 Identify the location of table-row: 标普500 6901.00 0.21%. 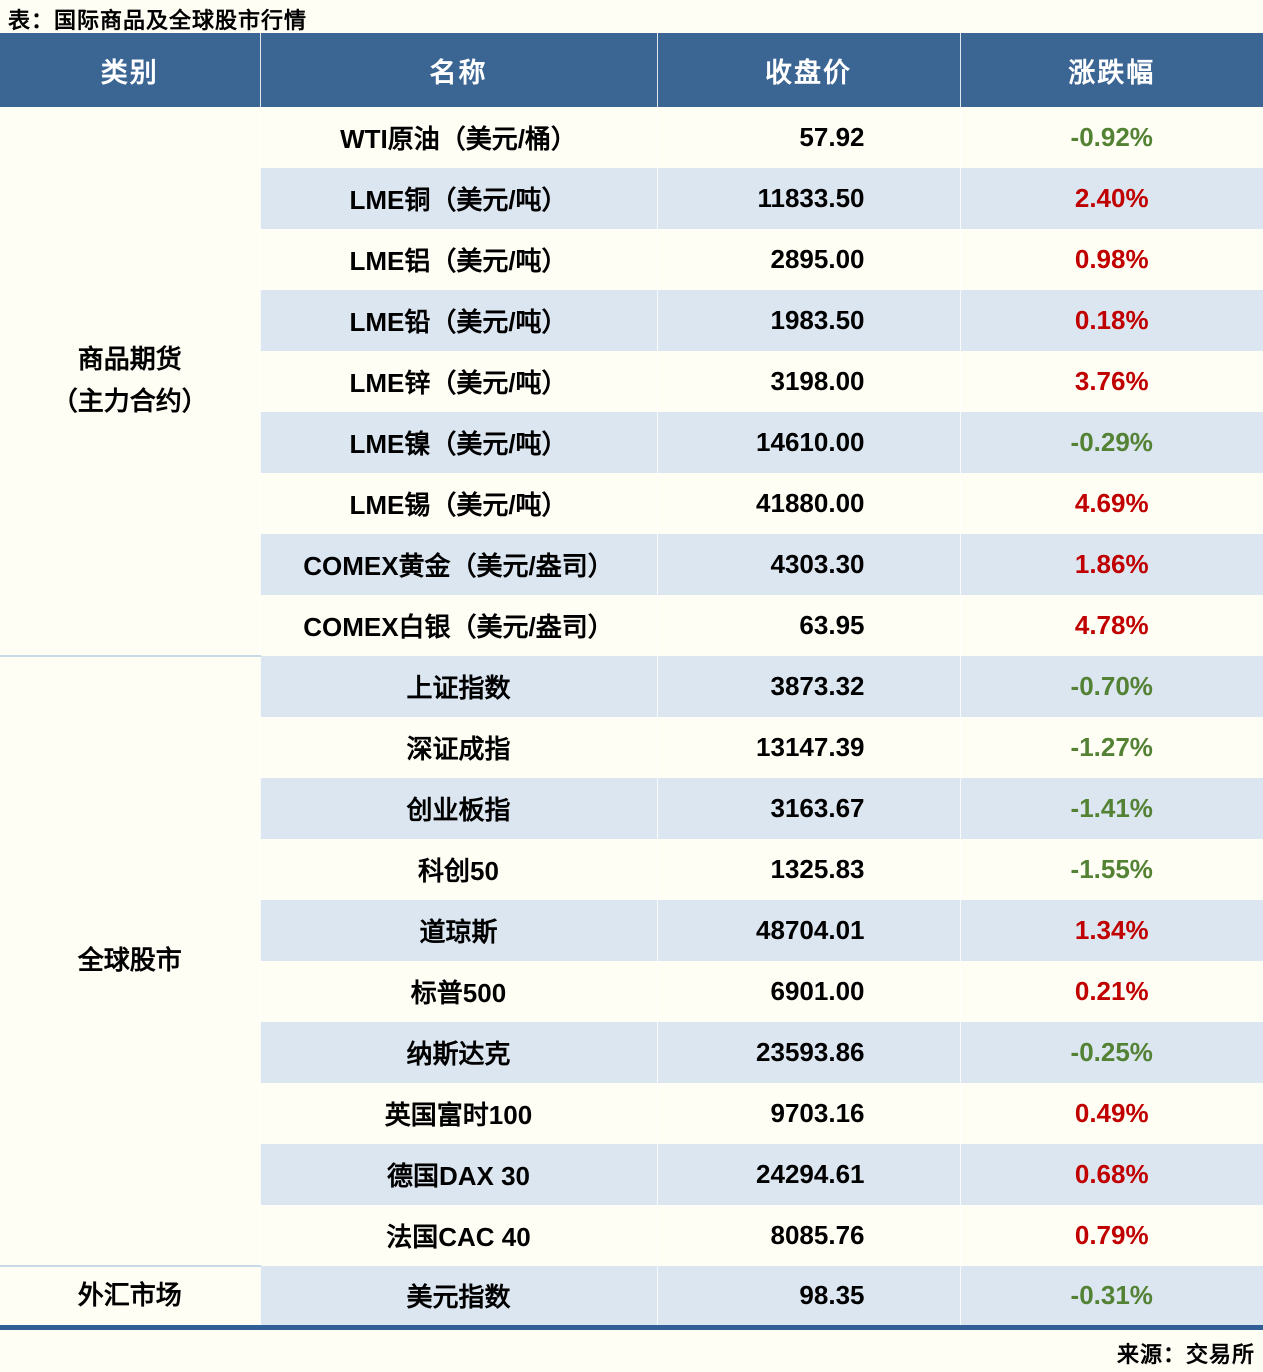
(631, 991).